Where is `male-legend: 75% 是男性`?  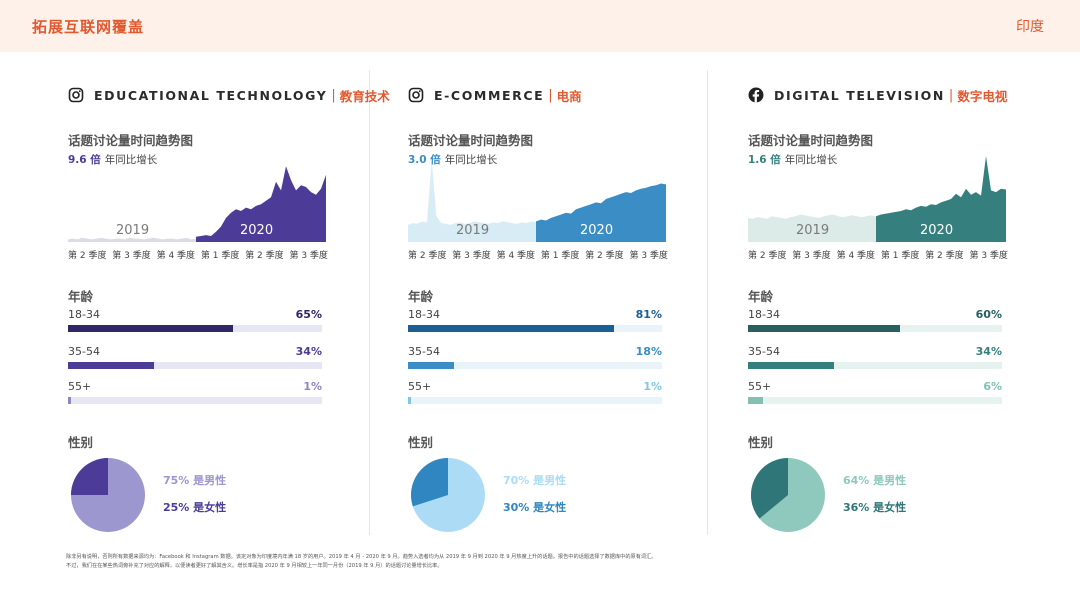 male-legend: 75% 是男性 is located at coordinates (195, 480).